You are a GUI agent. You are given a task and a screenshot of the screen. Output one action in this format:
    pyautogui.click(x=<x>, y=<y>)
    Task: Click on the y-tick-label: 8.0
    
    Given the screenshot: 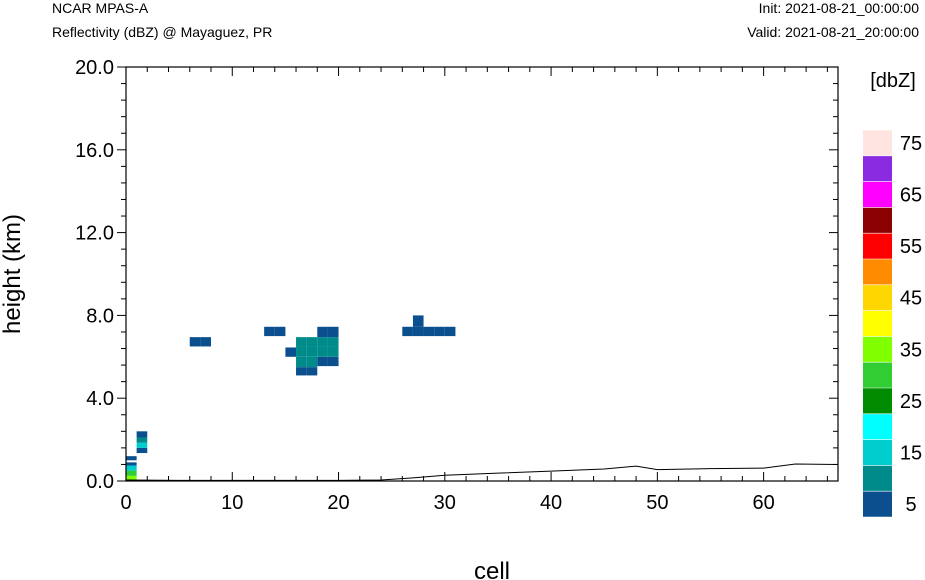 What is the action you would take?
    pyautogui.click(x=100, y=316)
    